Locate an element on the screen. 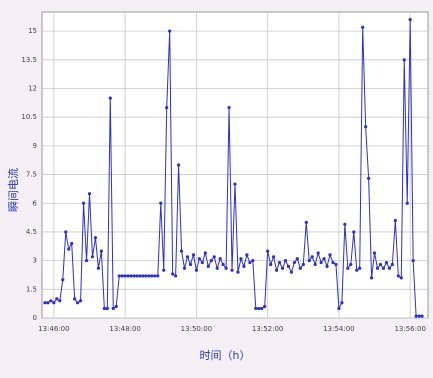 The image size is (433, 378). y-tick-label: 9 is located at coordinates (35, 146).